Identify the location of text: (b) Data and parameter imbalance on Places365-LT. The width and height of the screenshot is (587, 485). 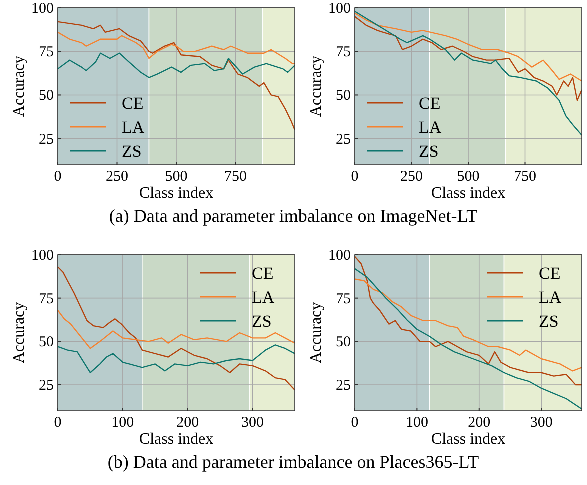
(294, 462).